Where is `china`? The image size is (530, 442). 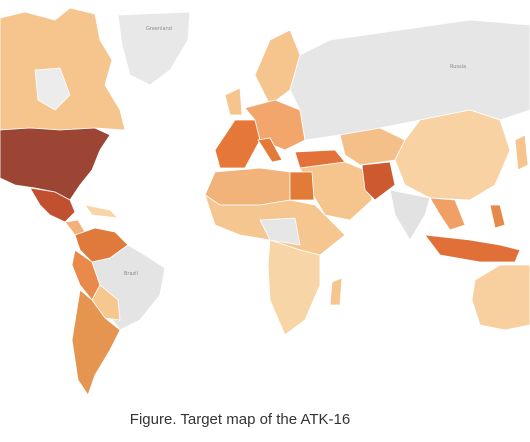
china is located at coordinates (452, 155).